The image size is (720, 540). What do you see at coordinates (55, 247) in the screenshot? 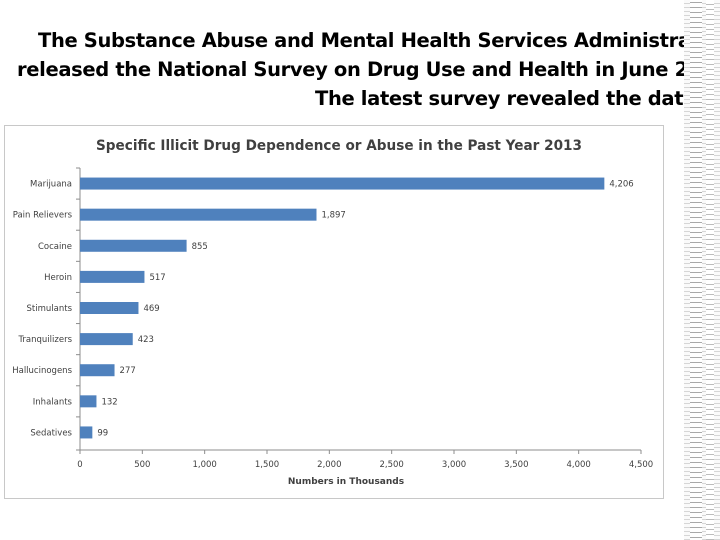
I see `category-label: Cocaine` at bounding box center [55, 247].